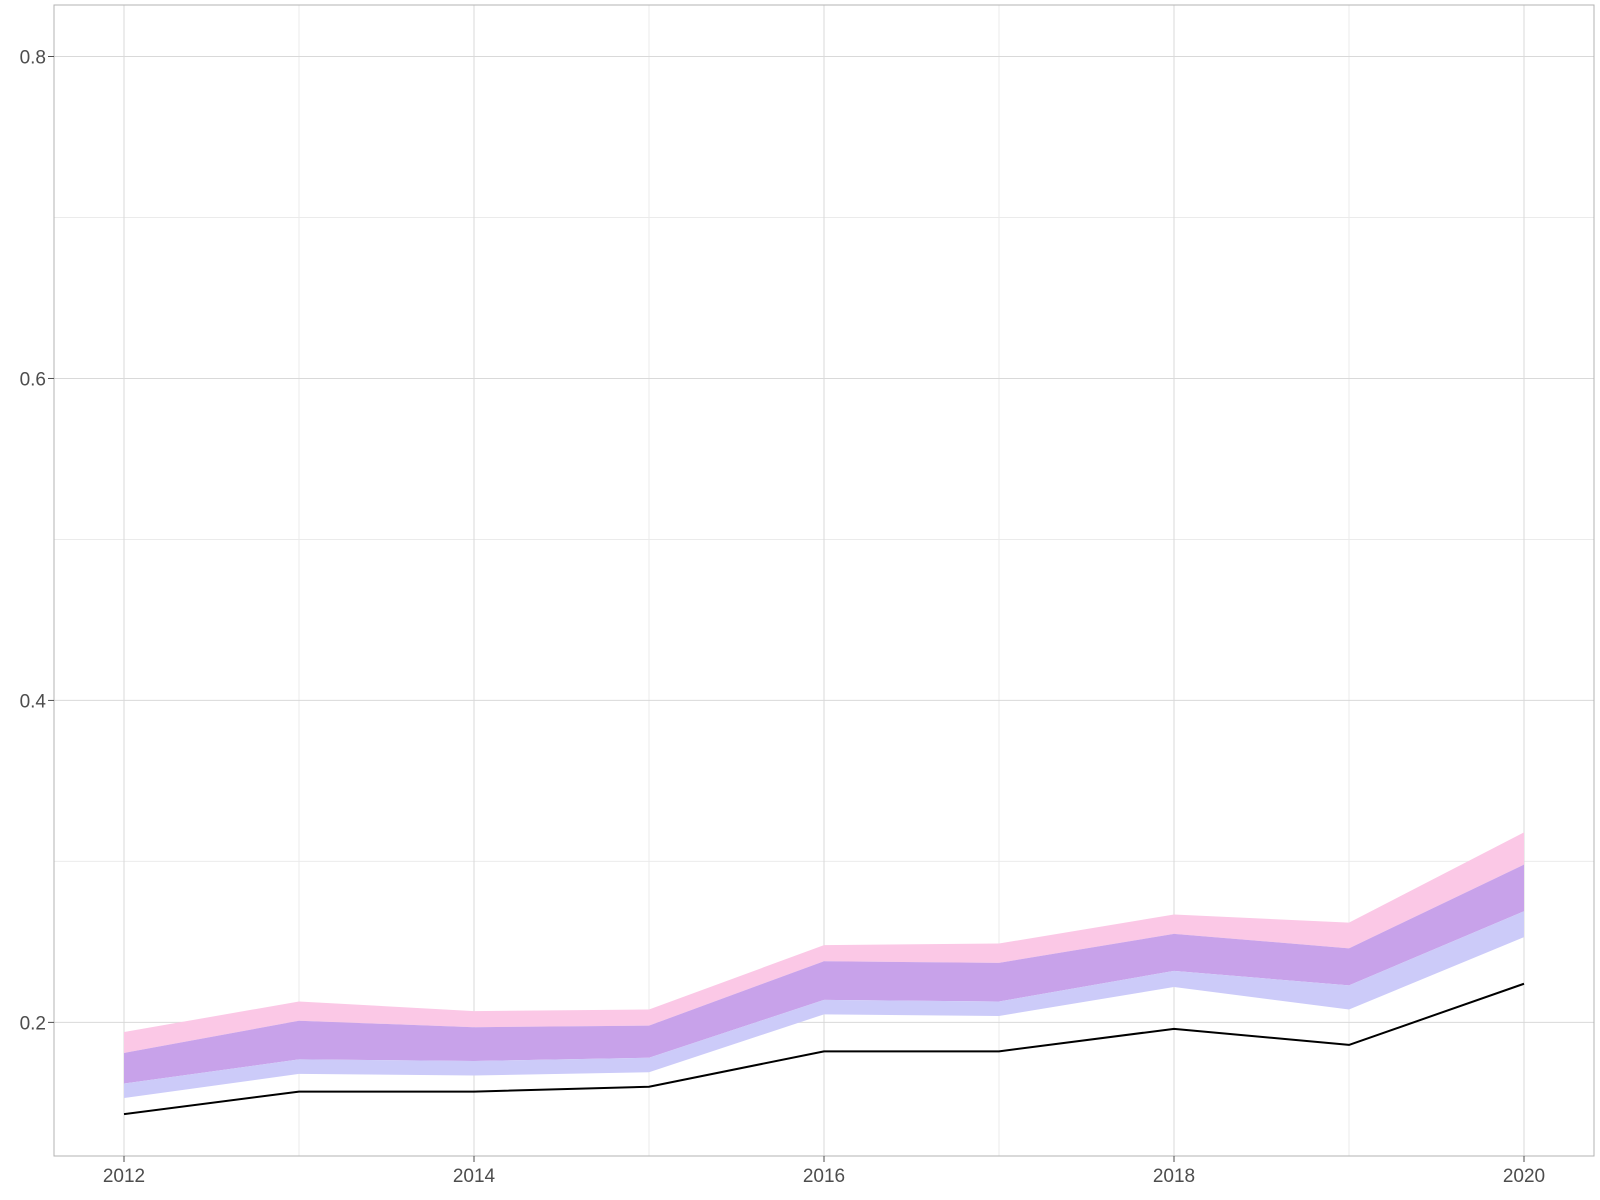 The image size is (1600, 1200). Describe the element at coordinates (33, 1023) in the screenshot. I see `y-tick-label: 0.2` at that location.